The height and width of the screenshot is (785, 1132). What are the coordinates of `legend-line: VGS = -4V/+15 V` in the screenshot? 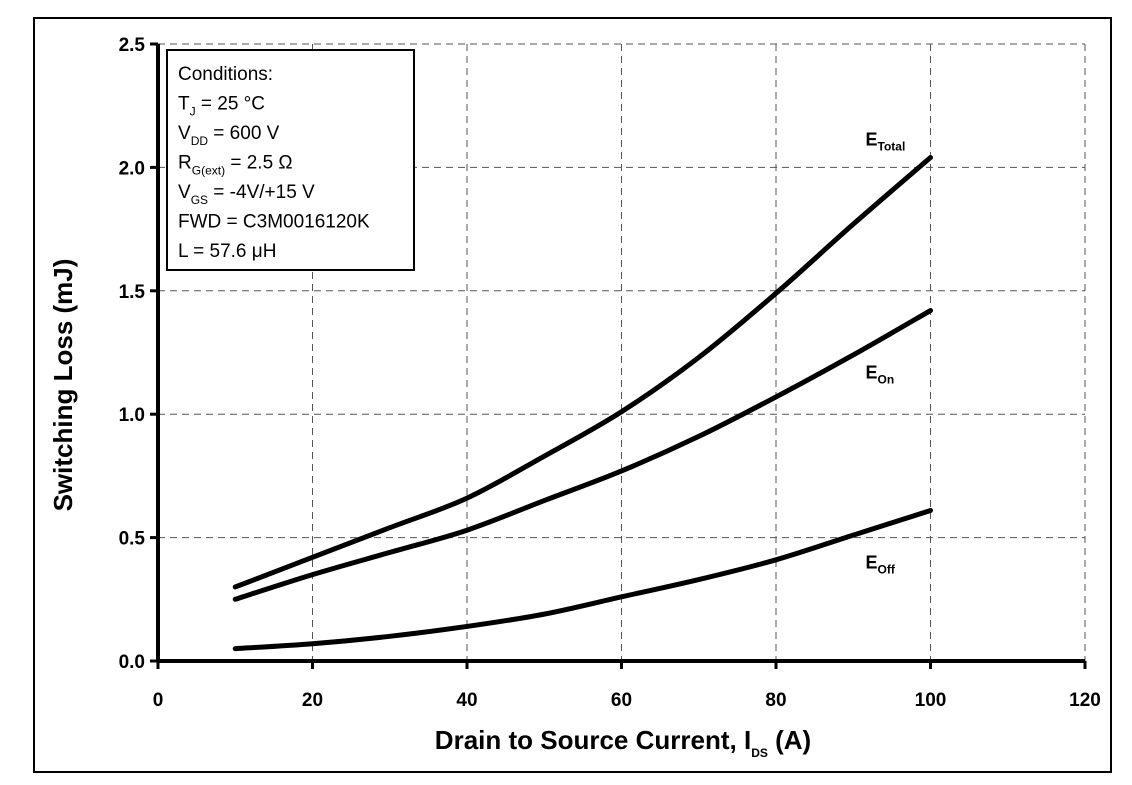 It's located at (246, 194).